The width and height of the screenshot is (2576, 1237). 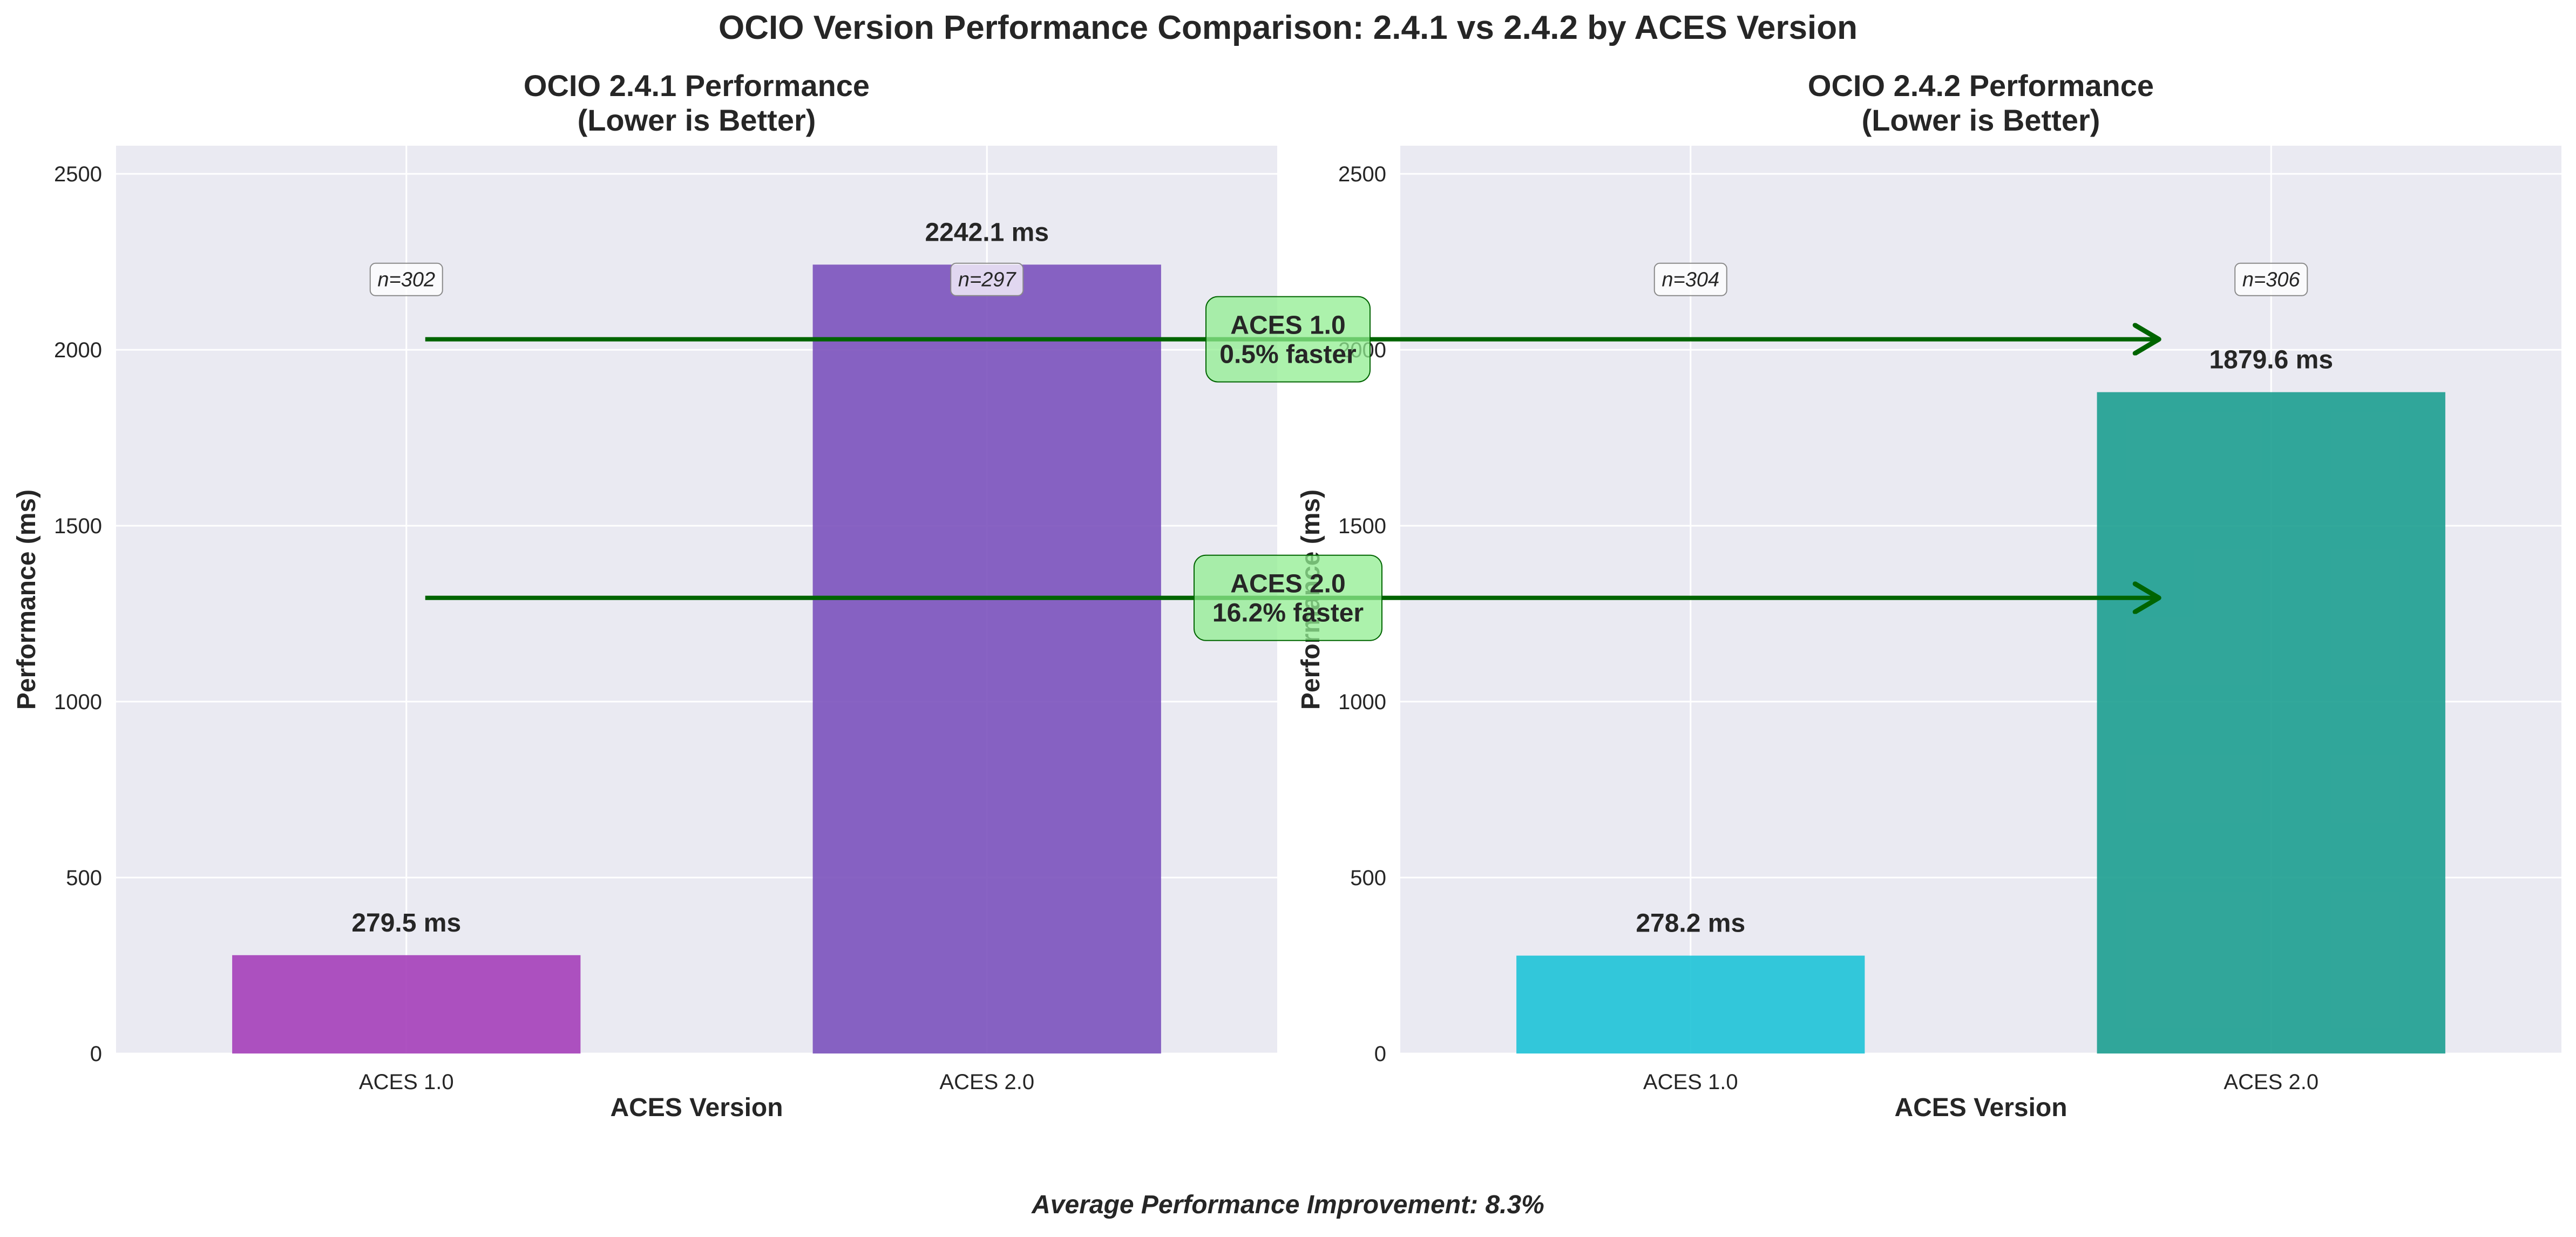 I want to click on improvement-label-line: 0.5% faster, so click(x=1288, y=355).